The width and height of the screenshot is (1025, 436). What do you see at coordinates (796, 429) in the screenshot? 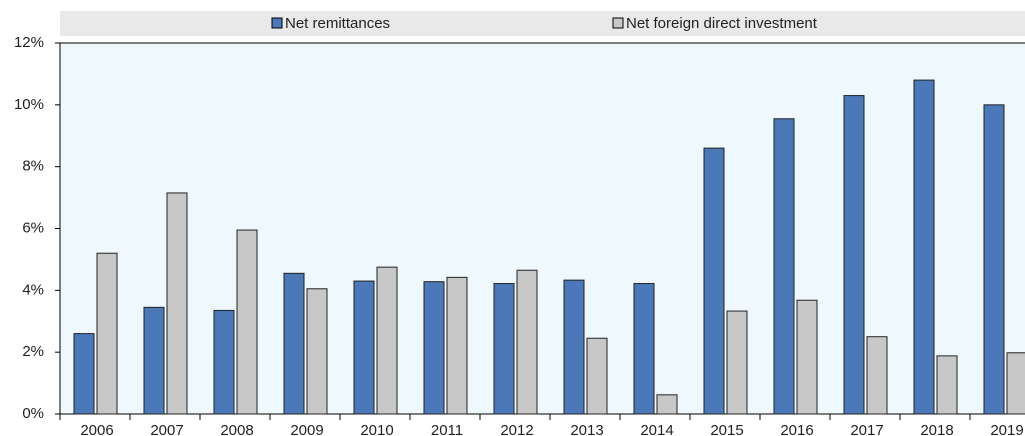
I see `x-tick-label: 2016` at bounding box center [796, 429].